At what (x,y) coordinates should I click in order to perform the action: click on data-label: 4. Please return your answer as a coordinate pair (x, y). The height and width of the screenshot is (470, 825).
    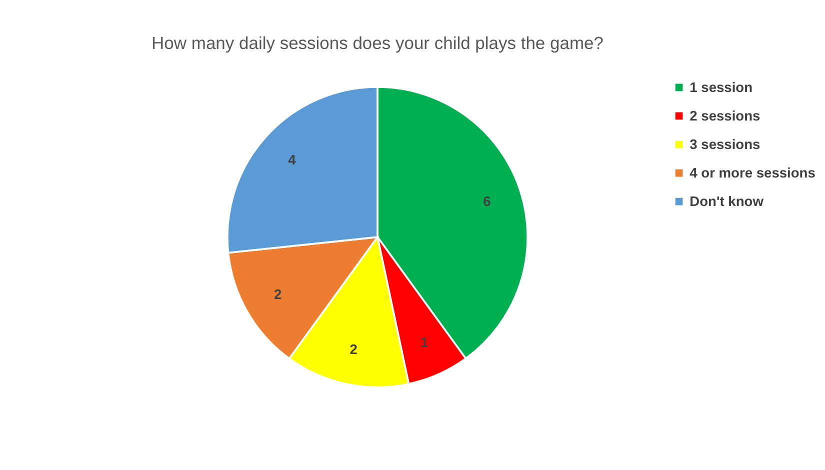
    Looking at the image, I should click on (292, 160).